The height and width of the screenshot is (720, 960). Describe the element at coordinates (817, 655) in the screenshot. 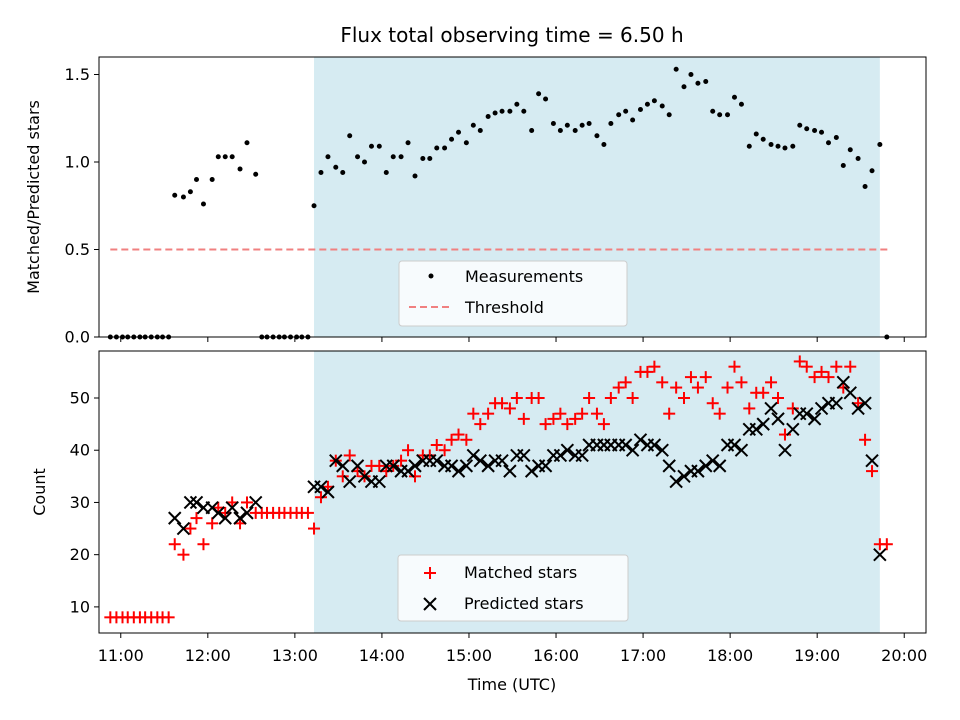

I see `x-tick-label: 19:00` at that location.